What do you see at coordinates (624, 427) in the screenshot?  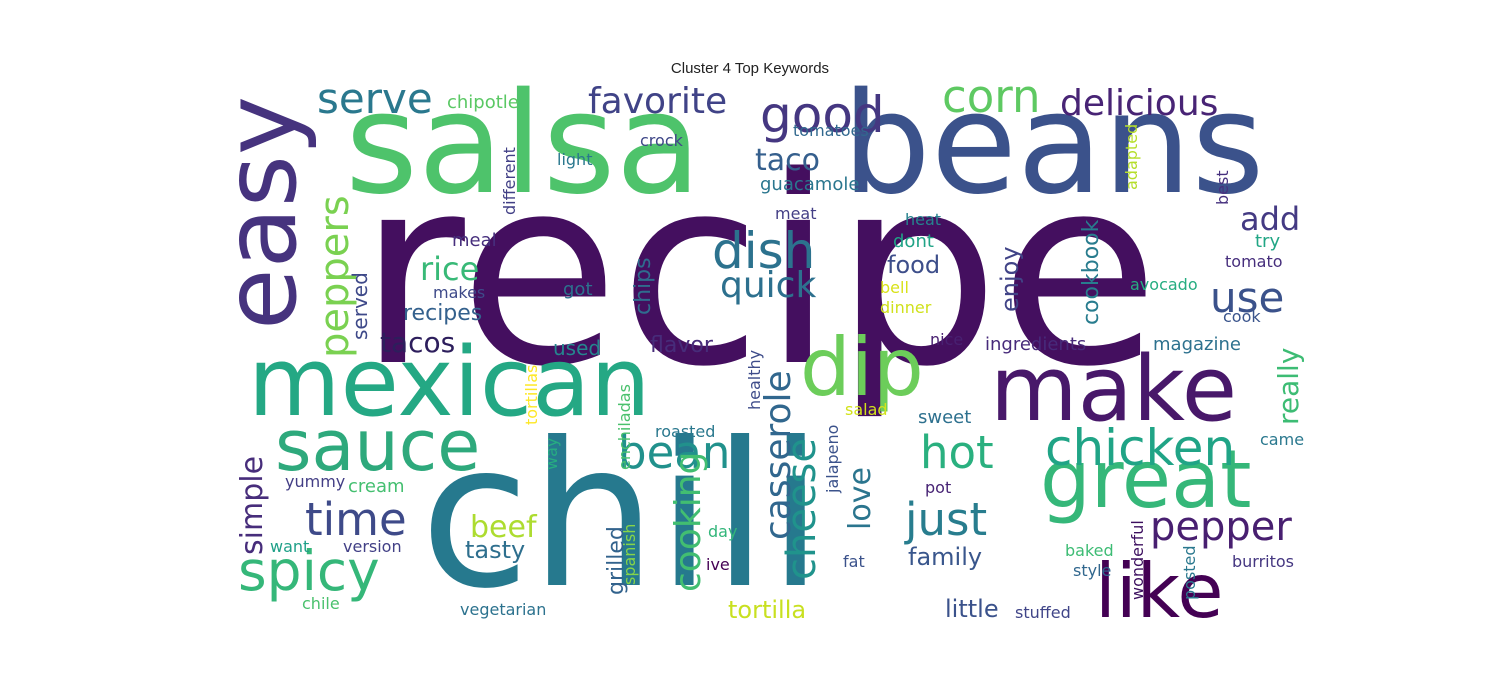 I see `word-enchiladas: enchiladas` at bounding box center [624, 427].